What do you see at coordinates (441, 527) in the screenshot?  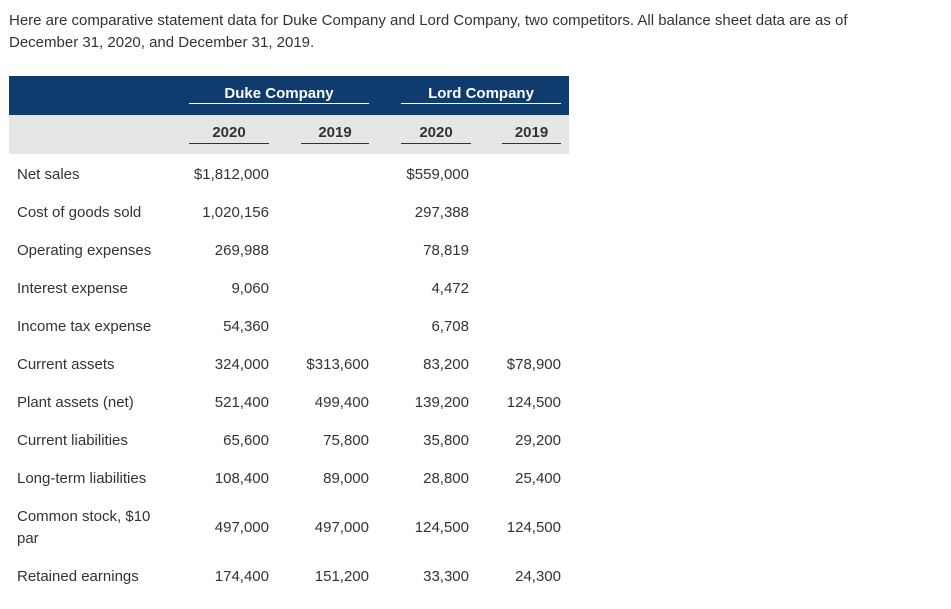 I see `cell-lord-2020: 124,500` at bounding box center [441, 527].